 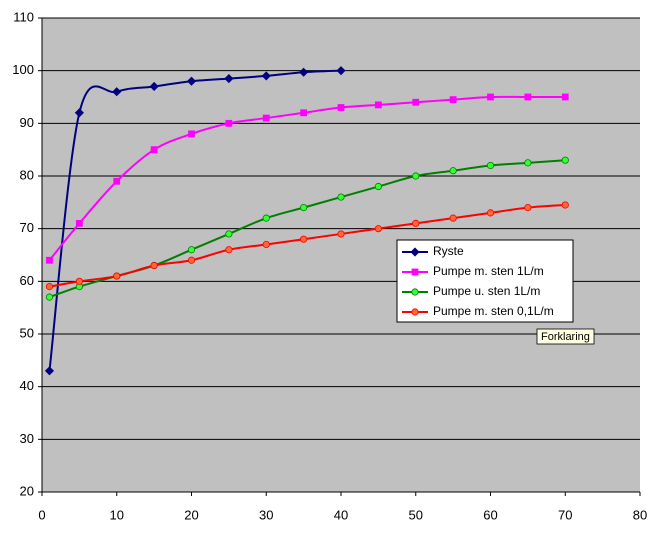 I want to click on x-tick-label: 30, so click(x=266, y=514).